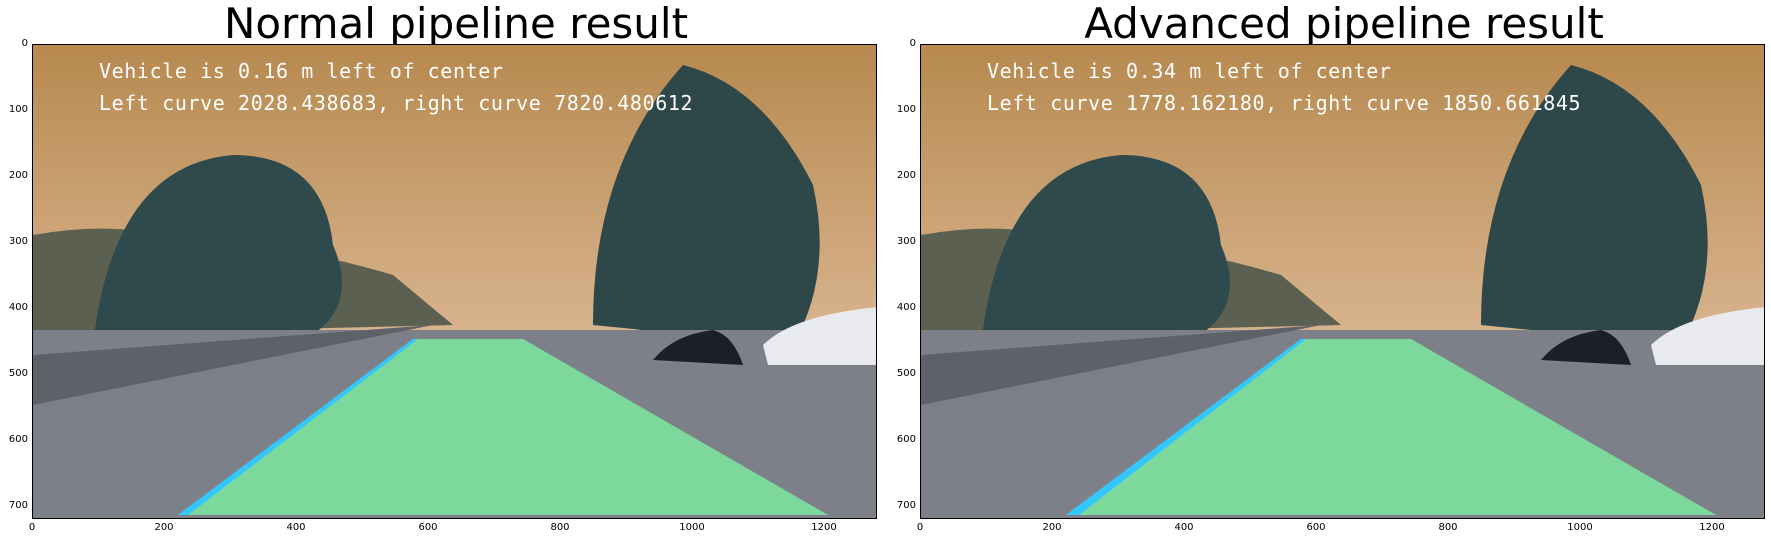 This screenshot has width=1771, height=542. What do you see at coordinates (301, 71) in the screenshot?
I see `vehicle-offset-text: Vehicle is 0.16 m left of center` at bounding box center [301, 71].